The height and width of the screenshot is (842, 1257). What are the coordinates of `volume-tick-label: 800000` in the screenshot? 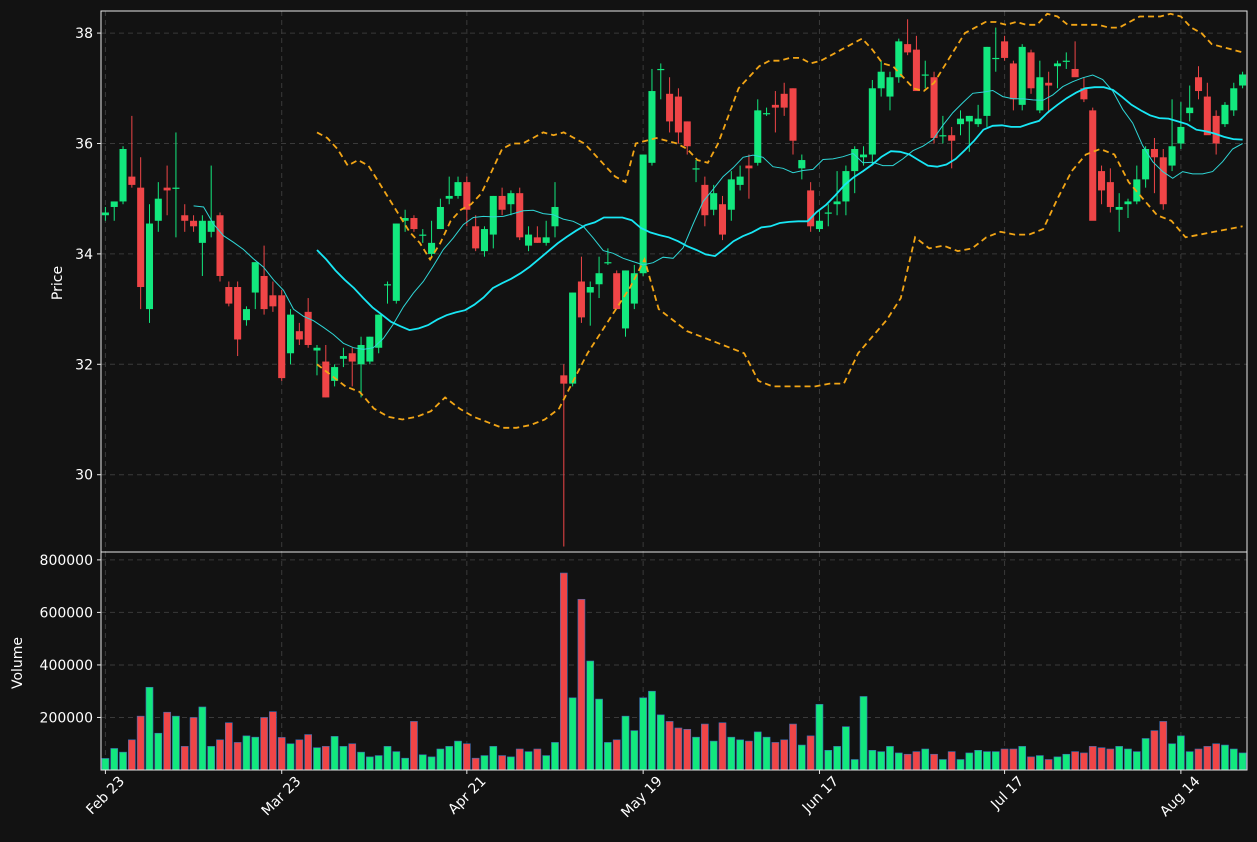 It's located at (66, 561).